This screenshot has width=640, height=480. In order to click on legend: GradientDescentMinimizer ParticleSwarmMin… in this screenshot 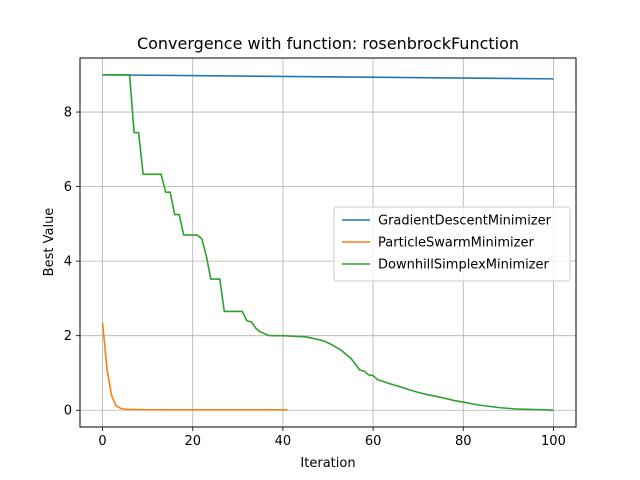, I will do `click(452, 244)`.